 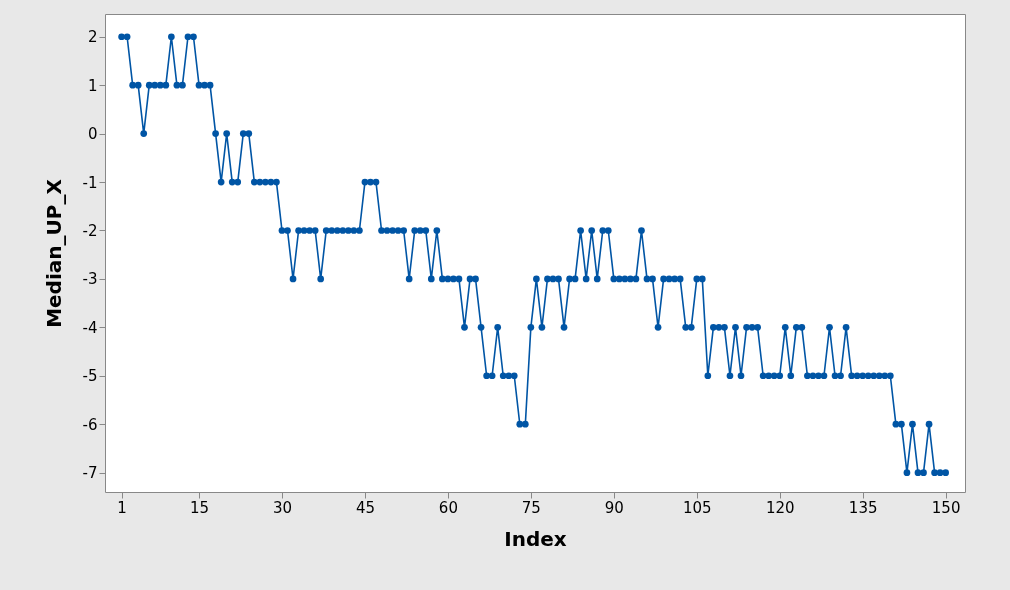 What do you see at coordinates (448, 507) in the screenshot?
I see `x-tick-label: 60` at bounding box center [448, 507].